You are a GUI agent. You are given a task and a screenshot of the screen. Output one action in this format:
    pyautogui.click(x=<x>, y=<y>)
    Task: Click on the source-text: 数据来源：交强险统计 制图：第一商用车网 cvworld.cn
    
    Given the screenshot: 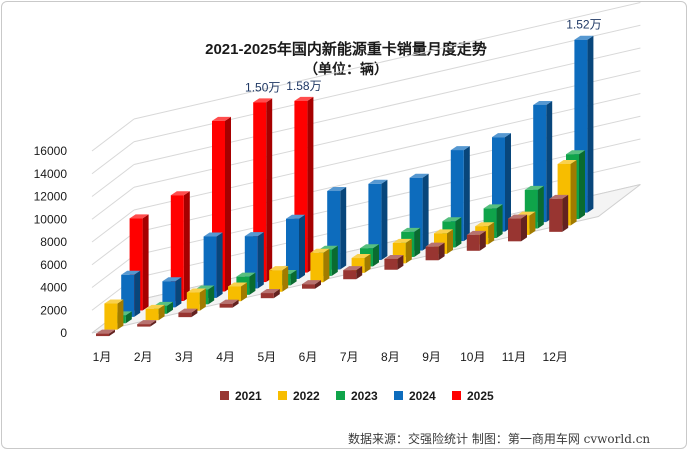 What is the action you would take?
    pyautogui.click(x=499, y=439)
    